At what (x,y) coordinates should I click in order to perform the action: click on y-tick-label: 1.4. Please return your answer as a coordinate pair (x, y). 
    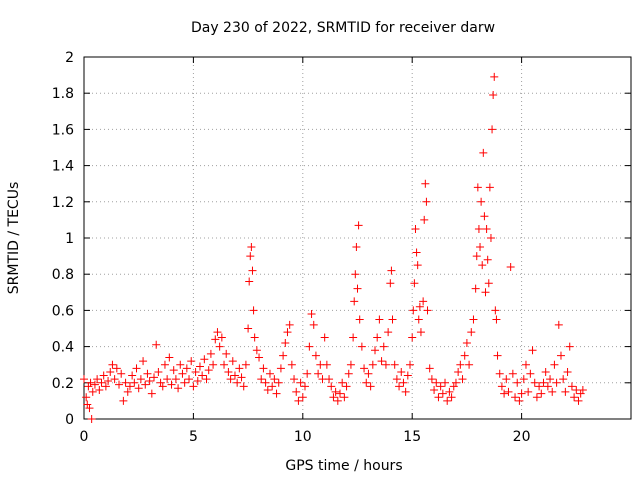
    Looking at the image, I should click on (63, 167).